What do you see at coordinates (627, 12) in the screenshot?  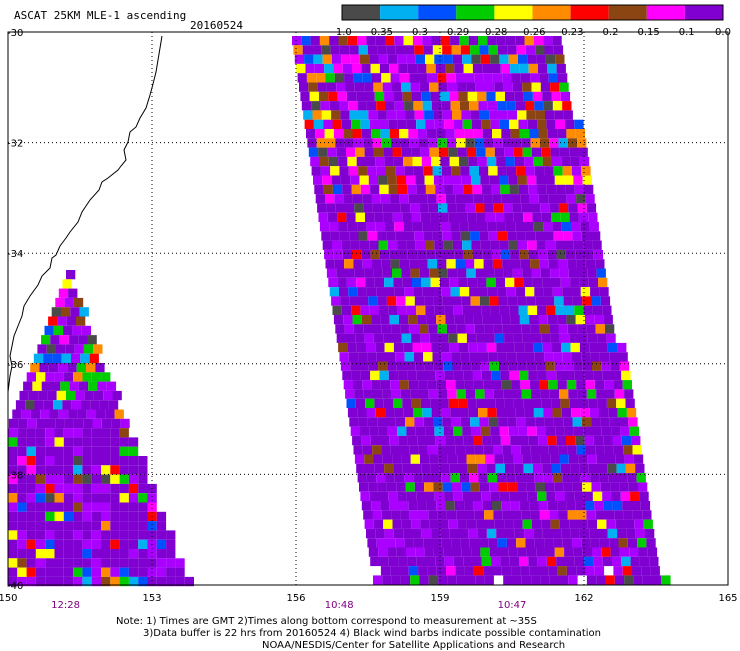 I see `colorbar-swatch` at bounding box center [627, 12].